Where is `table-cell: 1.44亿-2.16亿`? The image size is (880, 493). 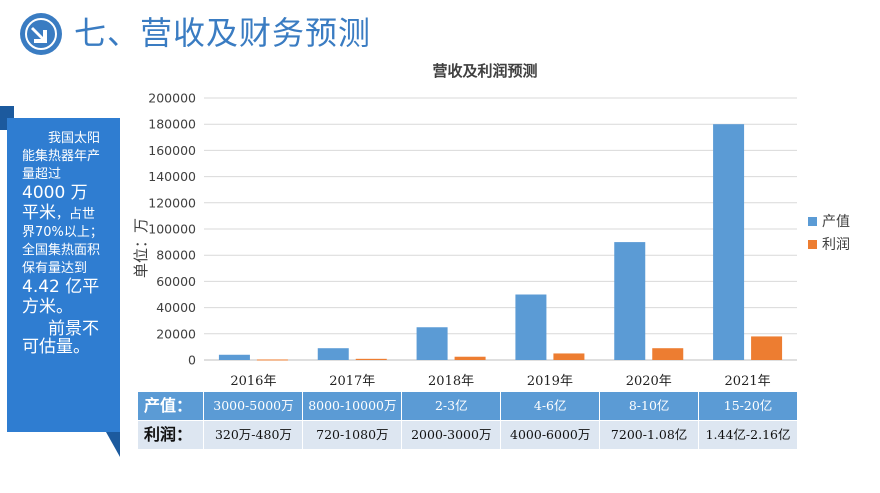
table-cell: 1.44亿-2.16亿 is located at coordinates (747, 435).